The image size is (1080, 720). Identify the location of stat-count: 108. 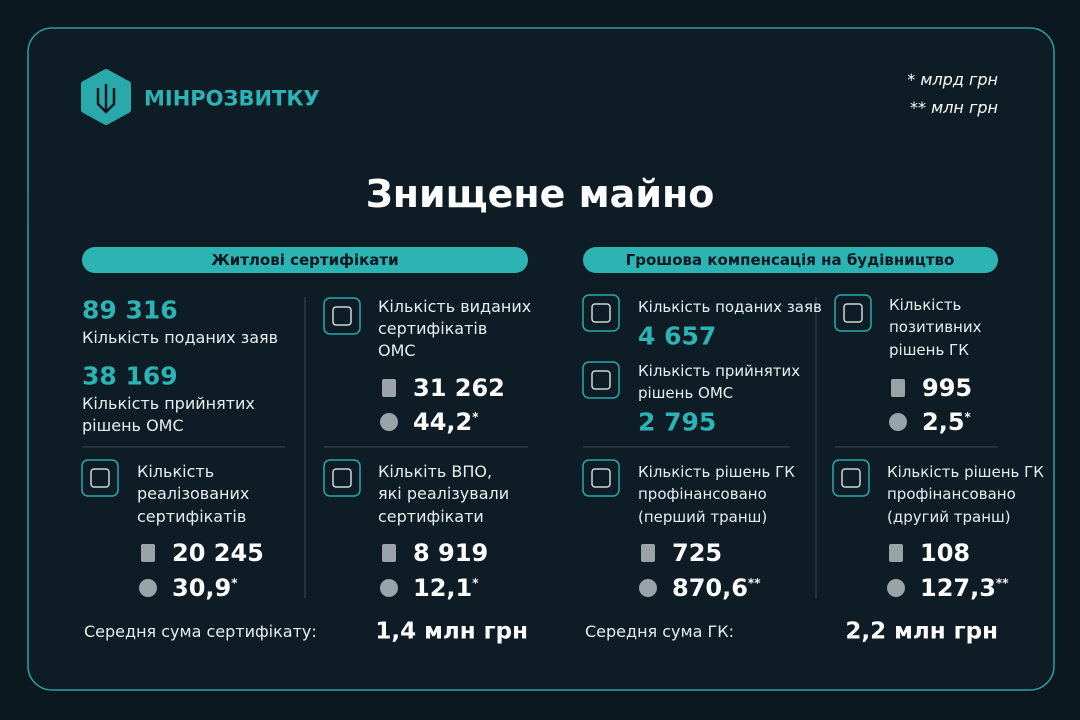
(945, 552).